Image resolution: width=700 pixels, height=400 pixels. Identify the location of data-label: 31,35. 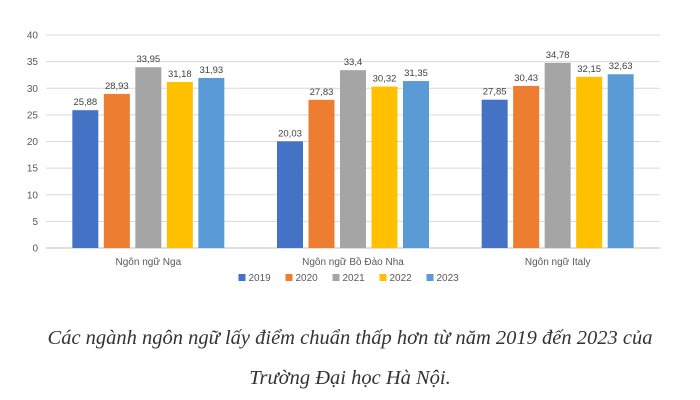
(416, 73).